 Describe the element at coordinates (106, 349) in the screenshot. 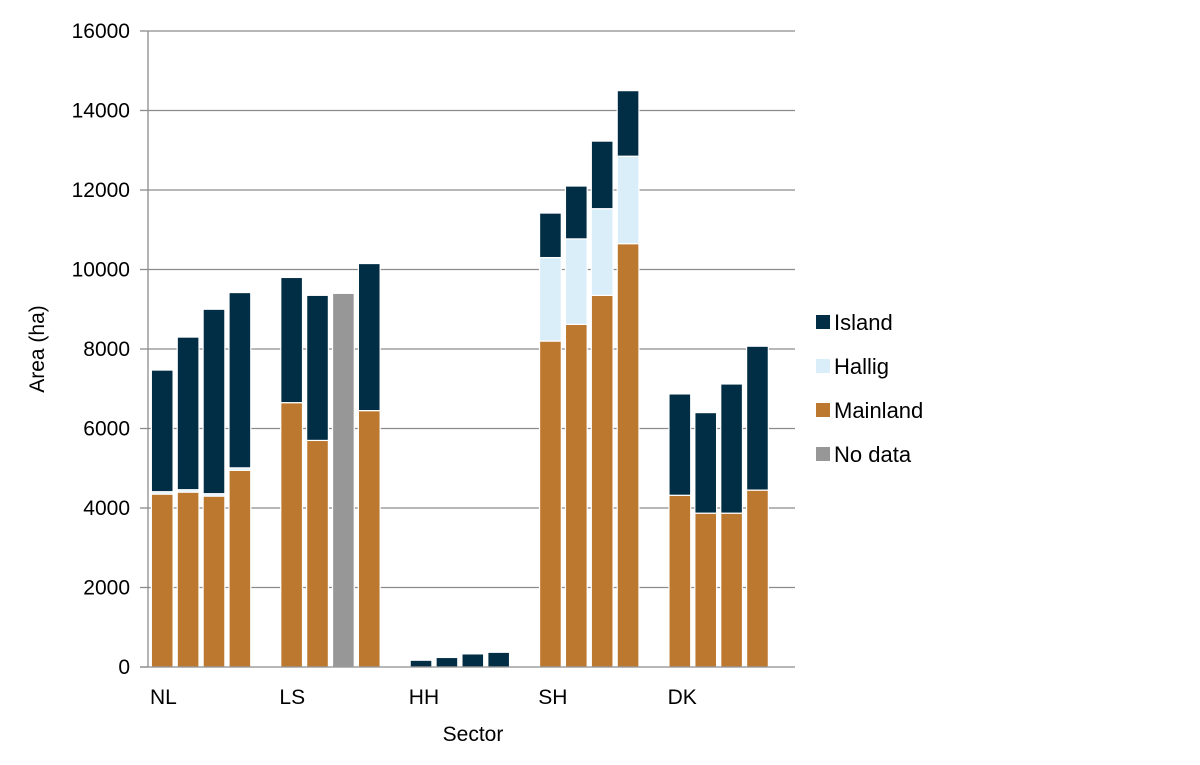

I see `y-tick-label: 8000` at that location.